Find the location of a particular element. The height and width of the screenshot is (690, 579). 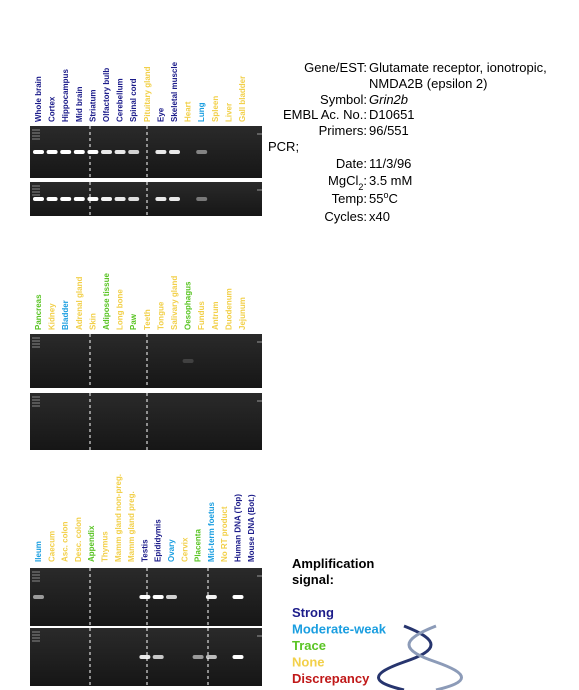

info-text: 3.5 mM is located at coordinates (390, 180).